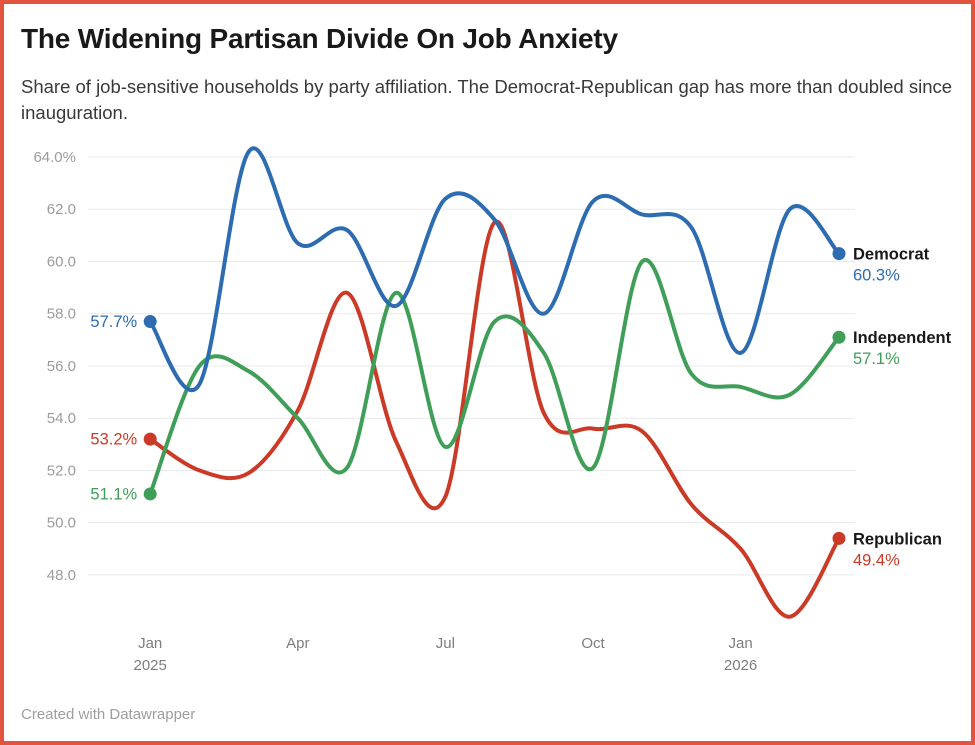  I want to click on x-tick-label-jan-2025: Jan, so click(150, 643).